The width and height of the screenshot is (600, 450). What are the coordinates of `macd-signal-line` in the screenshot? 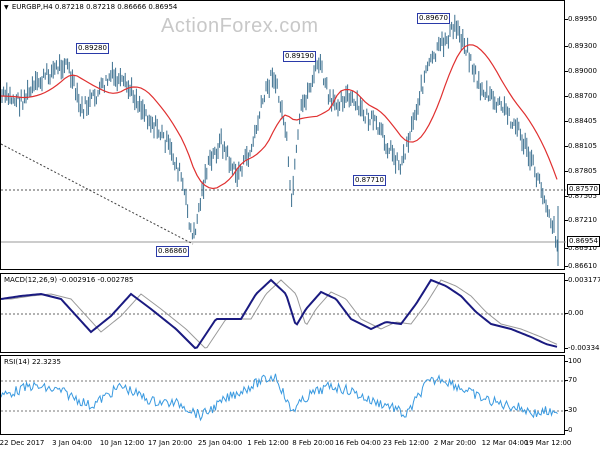 It's located at (279, 314).